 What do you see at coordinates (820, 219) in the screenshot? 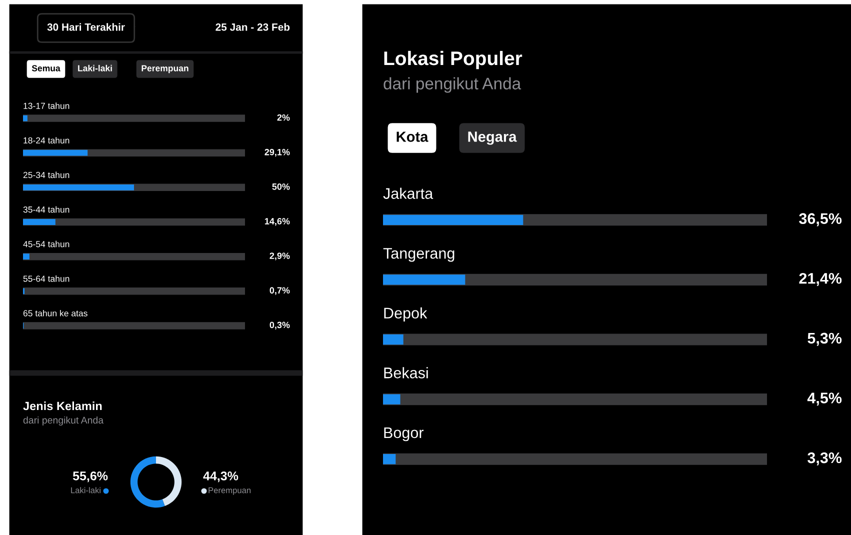
I see `data-label: 36,5%` at bounding box center [820, 219].